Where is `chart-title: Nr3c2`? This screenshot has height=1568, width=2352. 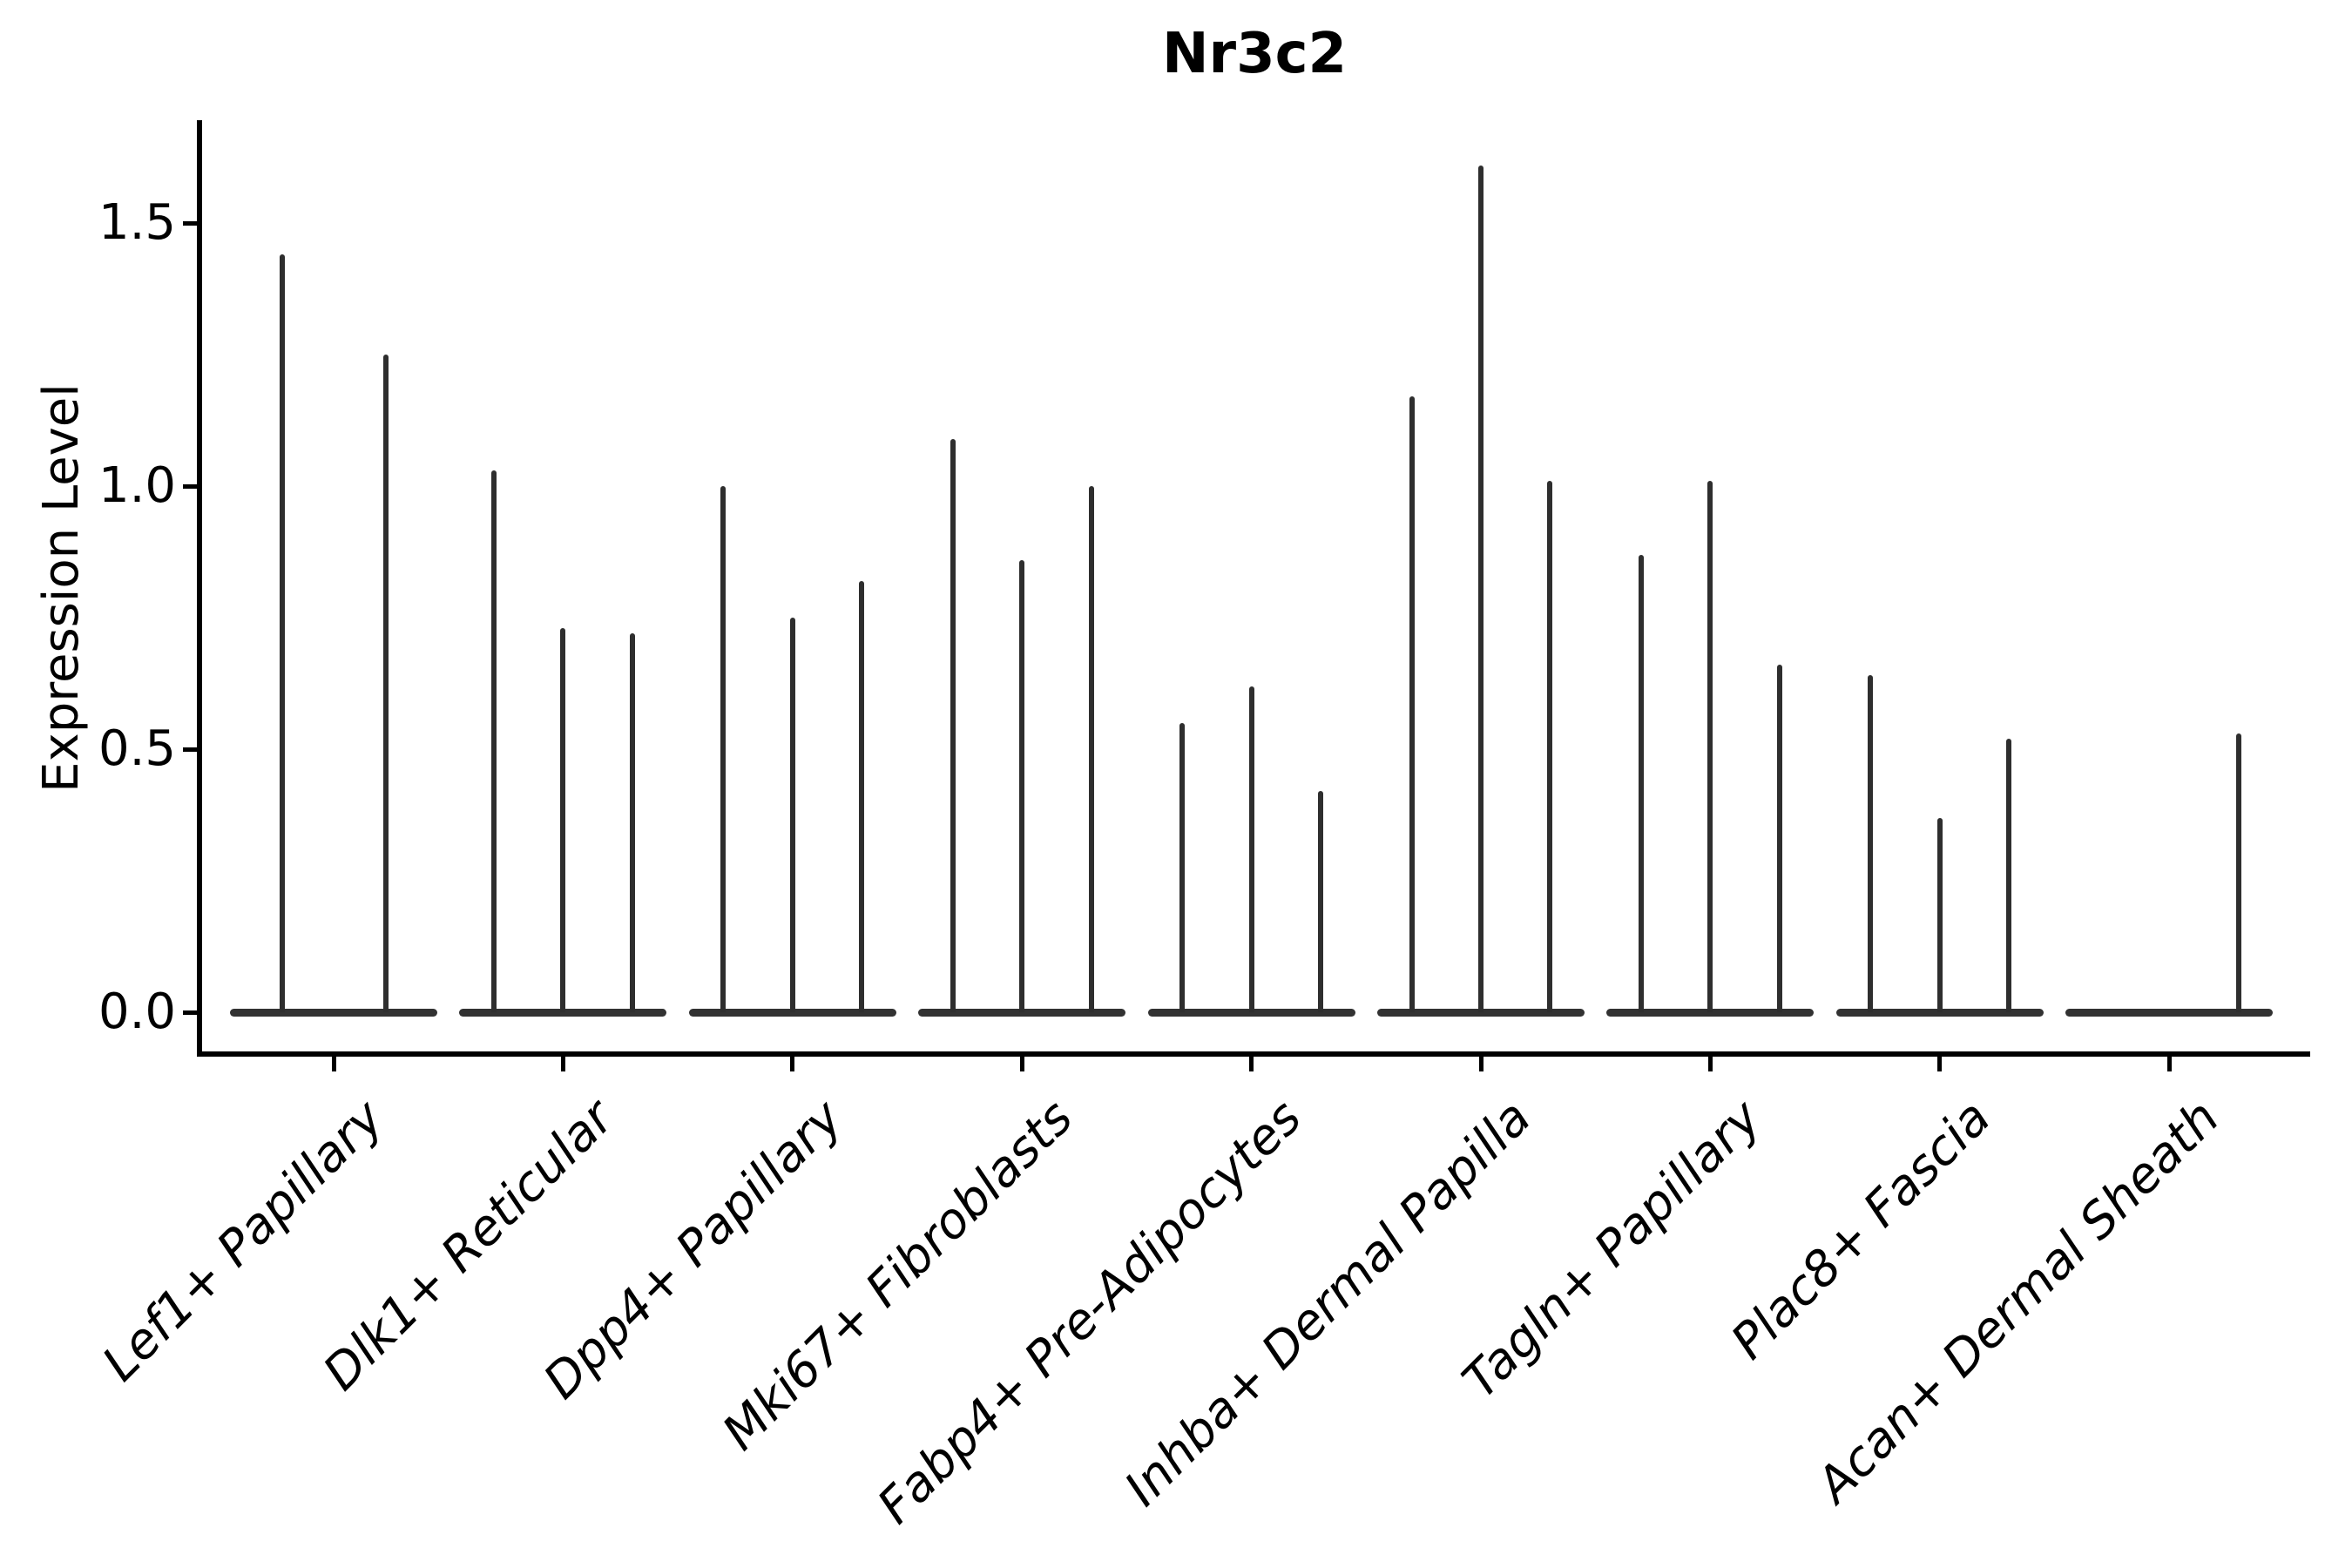 chart-title: Nr3c2 is located at coordinates (1254, 54).